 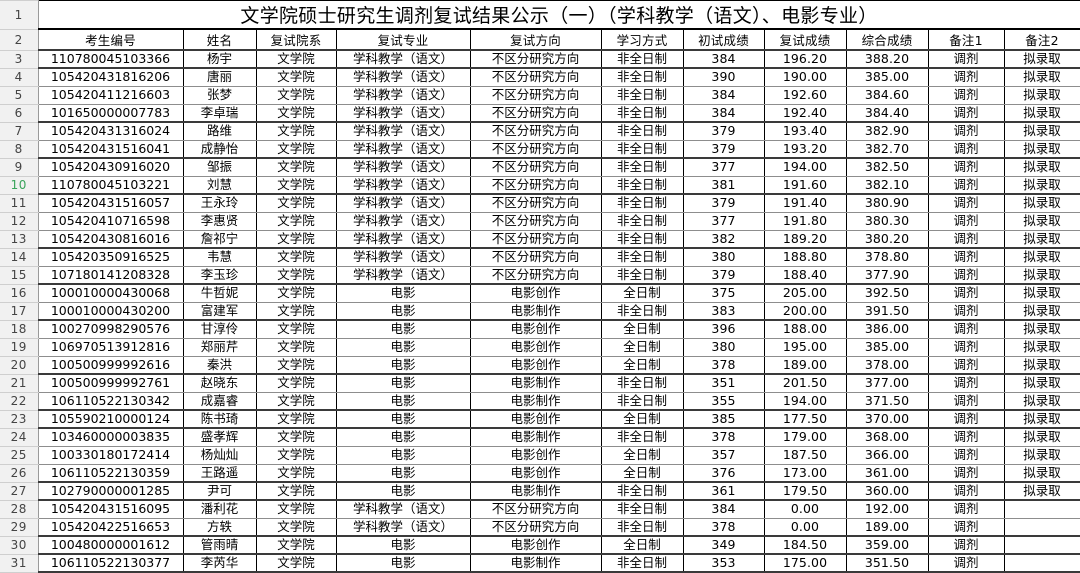 I want to click on cell-candidate-id: 100480000001612, so click(x=110, y=545).